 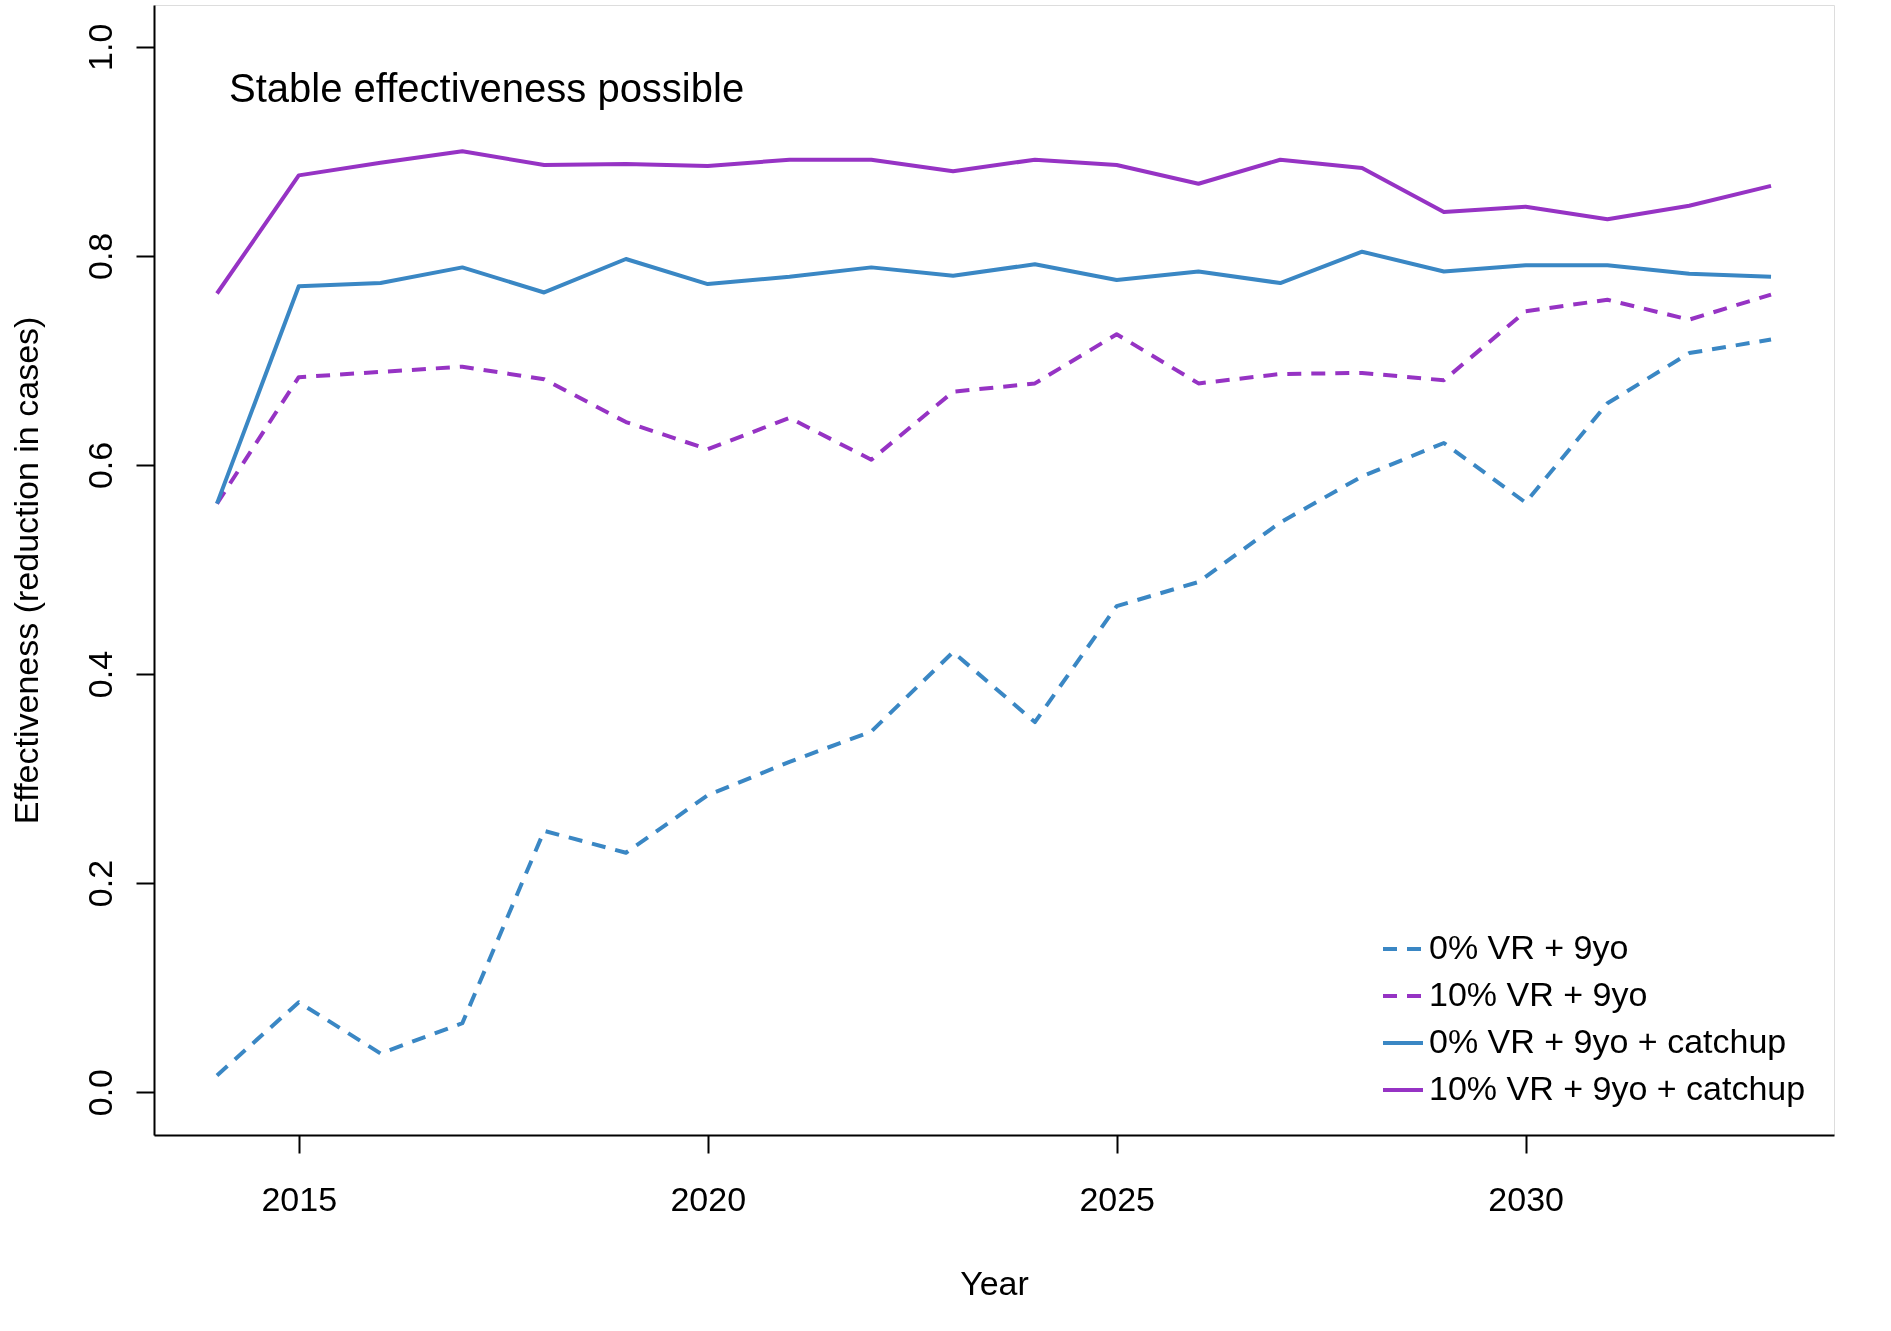 What do you see at coordinates (1617, 1088) in the screenshot?
I see `legend-label: 10% VR + 9yo + catchup` at bounding box center [1617, 1088].